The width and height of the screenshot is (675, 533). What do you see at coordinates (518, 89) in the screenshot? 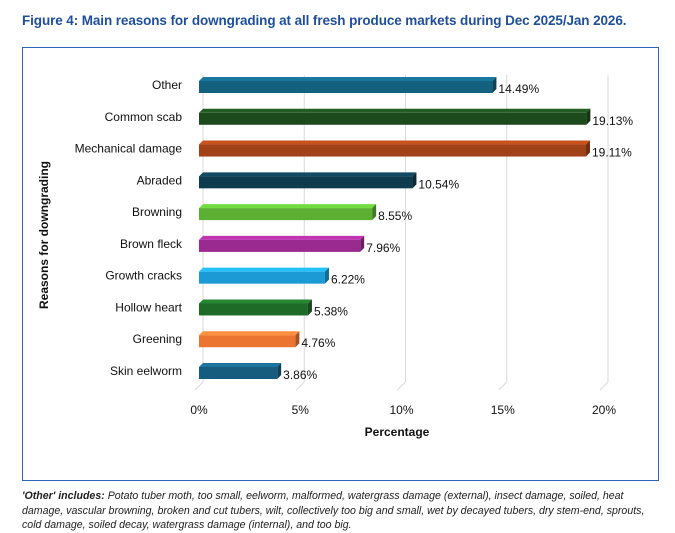
I see `data-label: 14.49%` at bounding box center [518, 89].